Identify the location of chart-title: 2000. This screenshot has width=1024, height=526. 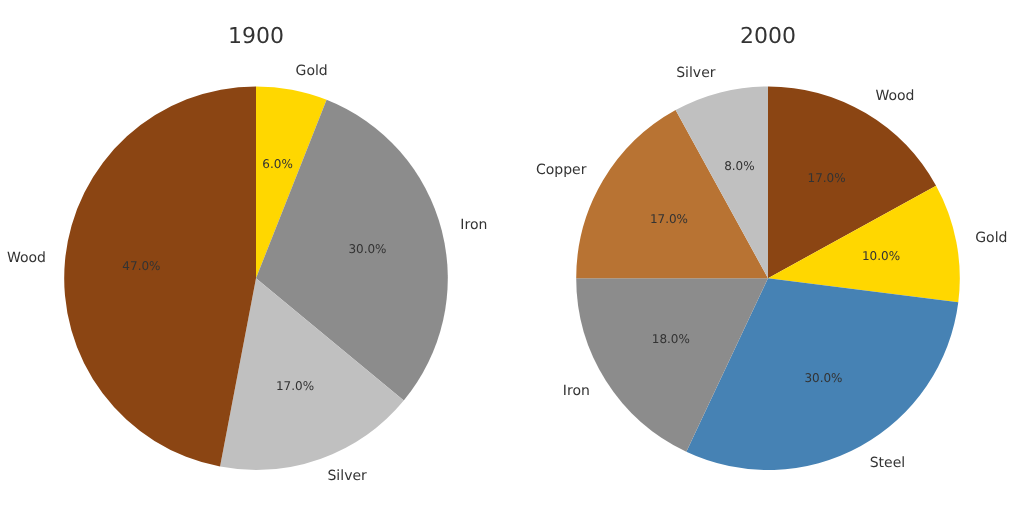
(768, 35).